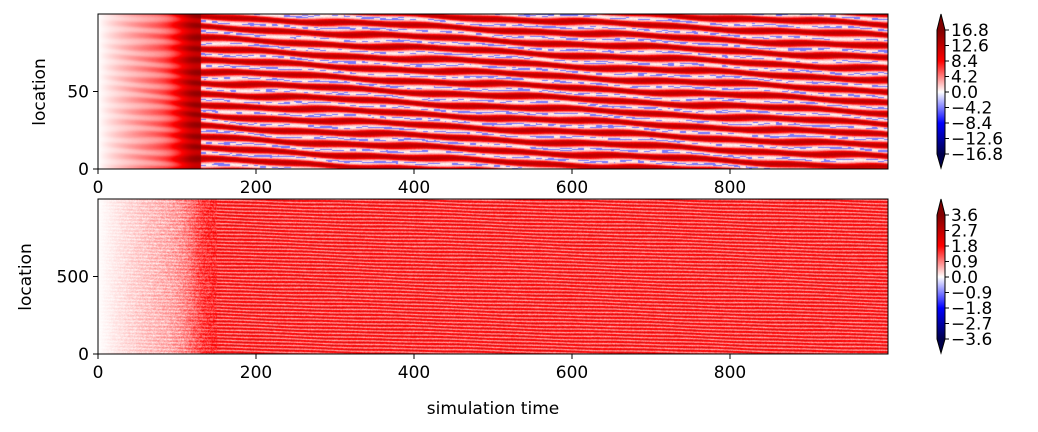 This screenshot has height=432, width=1038. What do you see at coordinates (941, 161) in the screenshot?
I see `top-colorbar-lower-extension` at bounding box center [941, 161].